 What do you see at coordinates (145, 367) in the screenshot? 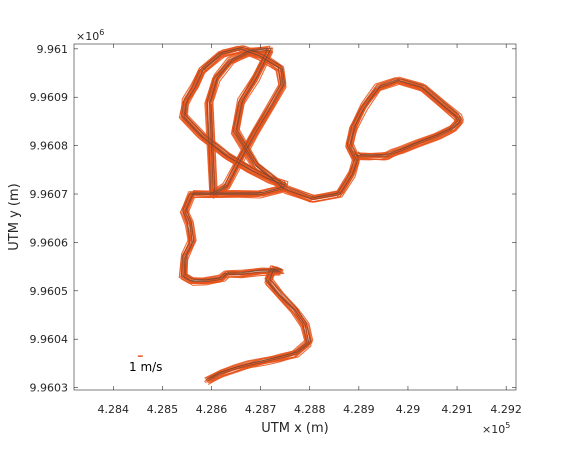
I see `legend-label: 1 m/s` at bounding box center [145, 367].